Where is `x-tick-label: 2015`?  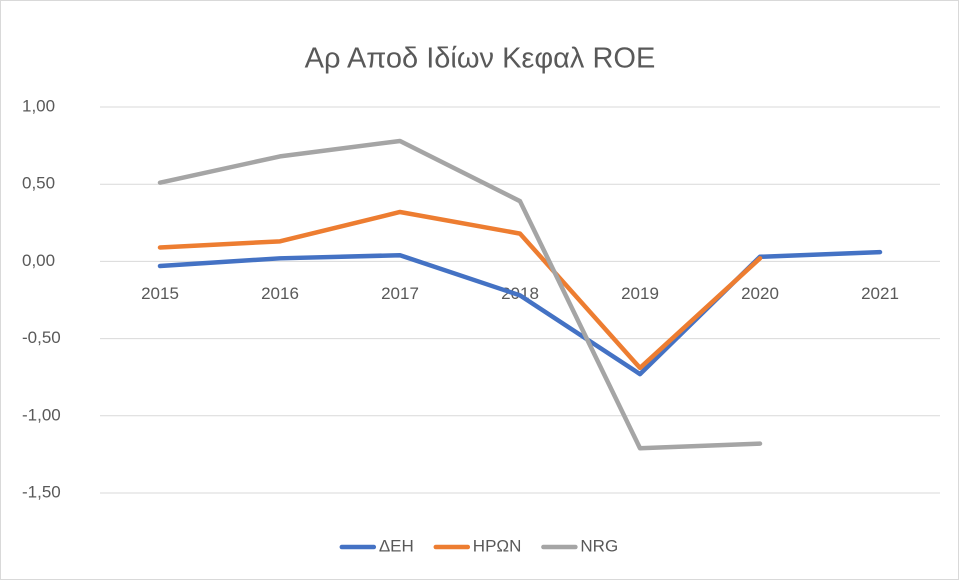 x-tick-label: 2015 is located at coordinates (160, 293).